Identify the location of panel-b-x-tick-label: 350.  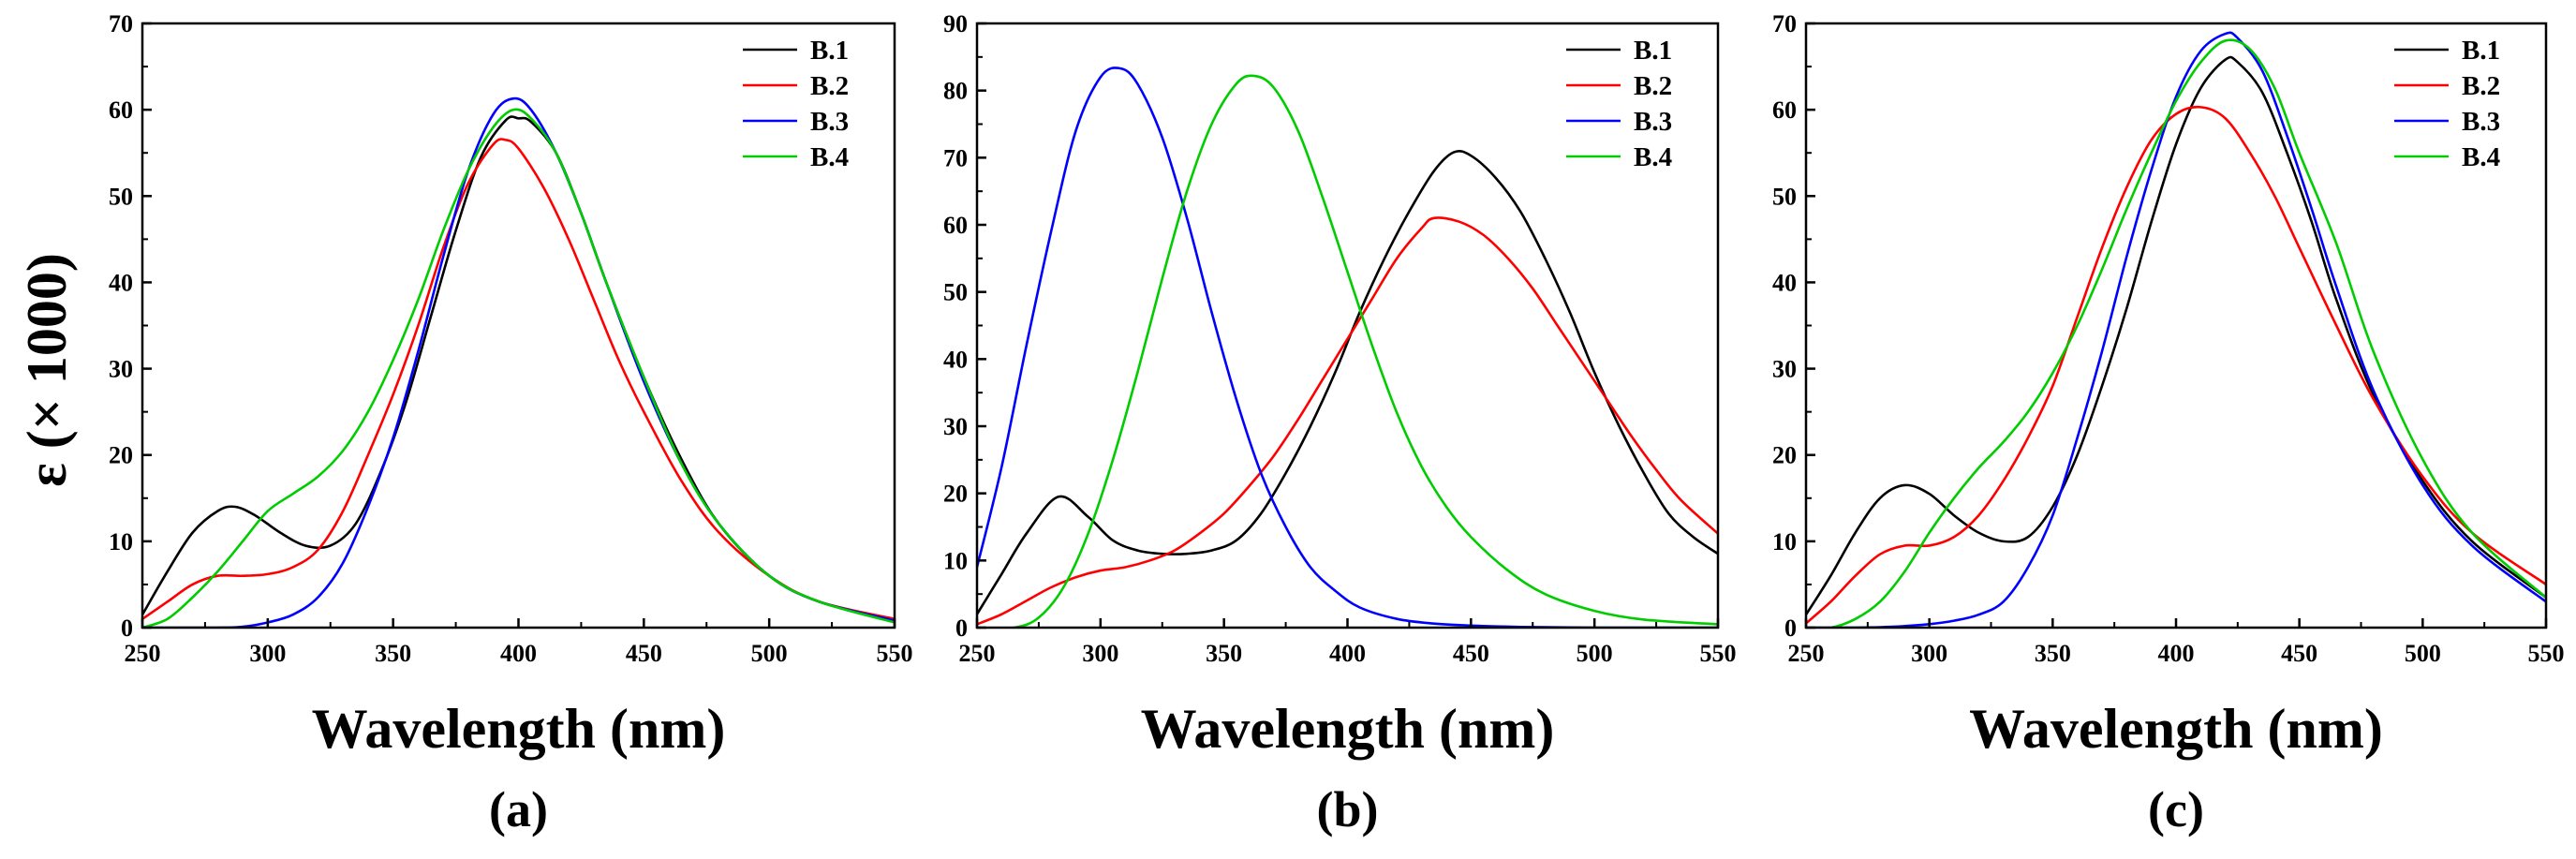
(1224, 653).